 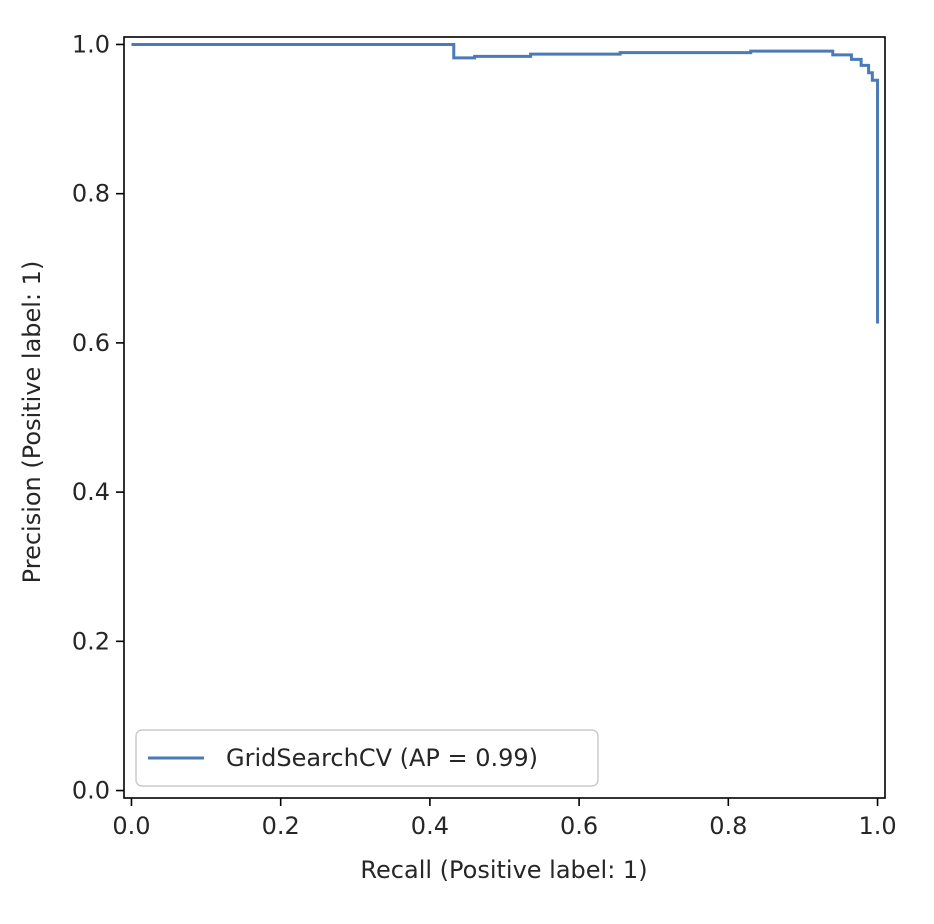 What do you see at coordinates (430, 826) in the screenshot?
I see `x-tick-label: 0.4` at bounding box center [430, 826].